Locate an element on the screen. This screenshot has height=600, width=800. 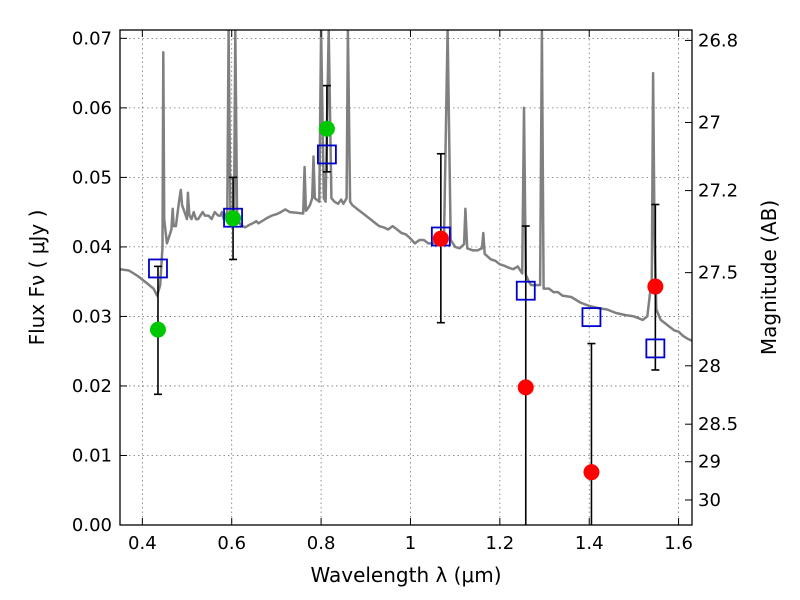
y2-tick-label: 29 is located at coordinates (709, 462).